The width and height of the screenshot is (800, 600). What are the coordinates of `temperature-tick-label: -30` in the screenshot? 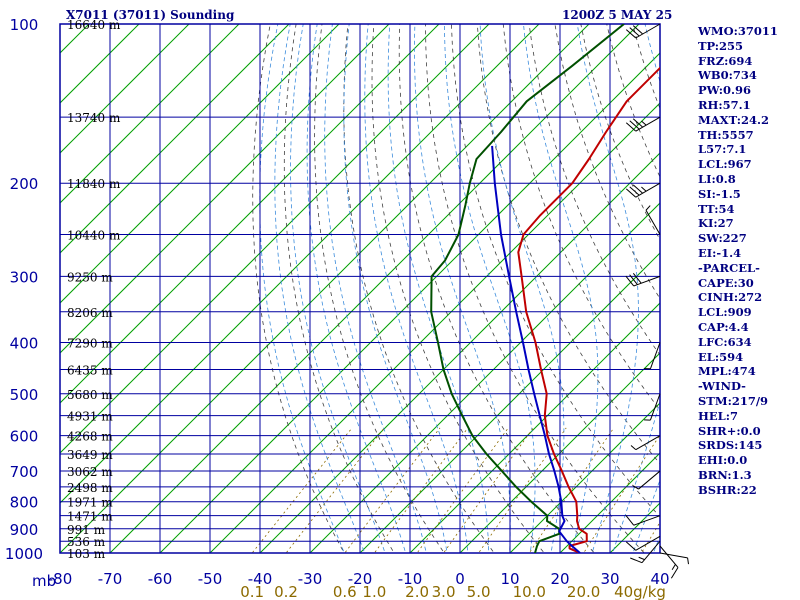 It's located at (310, 579).